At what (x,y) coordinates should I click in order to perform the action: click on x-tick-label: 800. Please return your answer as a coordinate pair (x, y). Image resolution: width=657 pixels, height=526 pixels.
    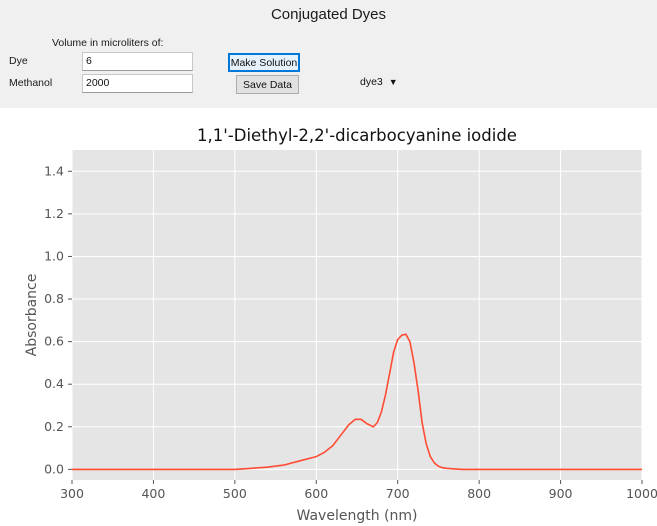
    Looking at the image, I should click on (479, 493).